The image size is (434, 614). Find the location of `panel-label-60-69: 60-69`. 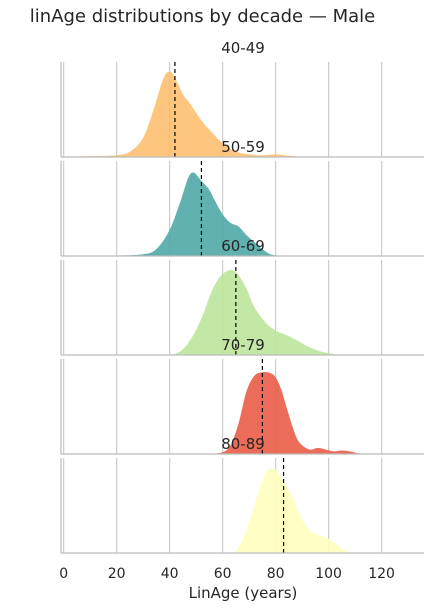

panel-label-60-69: 60-69 is located at coordinates (243, 246).